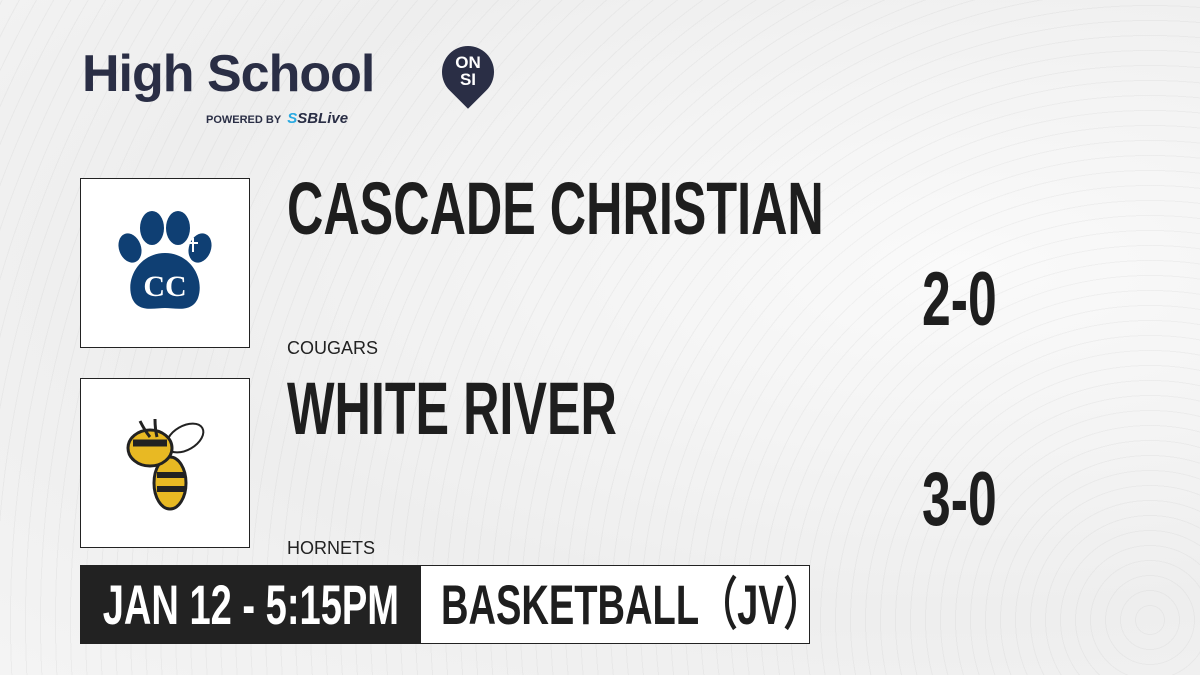 This screenshot has height=675, width=1200. I want to click on team-name-text: WHITE RIVER, so click(452, 408).